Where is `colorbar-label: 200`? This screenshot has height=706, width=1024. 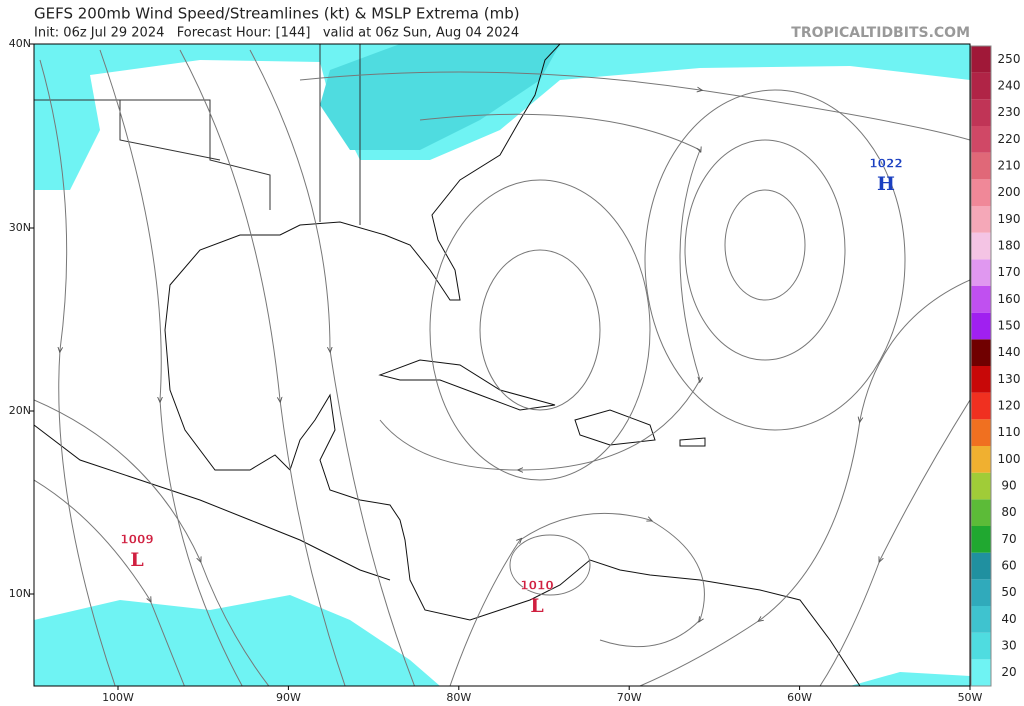
colorbar-label: 200 is located at coordinates (1009, 192).